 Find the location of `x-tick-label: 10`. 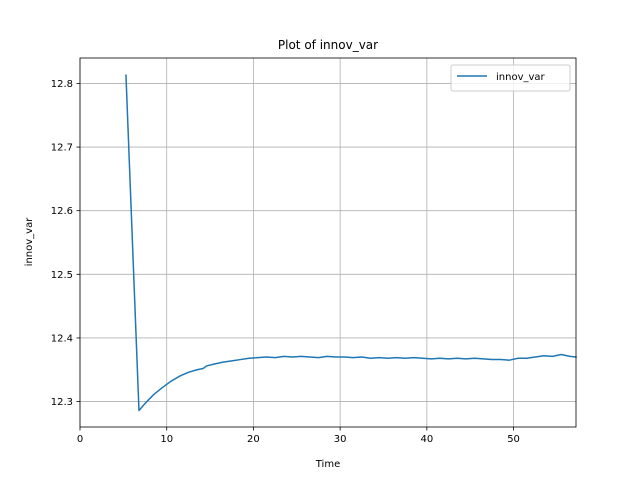

x-tick-label: 10 is located at coordinates (166, 439).